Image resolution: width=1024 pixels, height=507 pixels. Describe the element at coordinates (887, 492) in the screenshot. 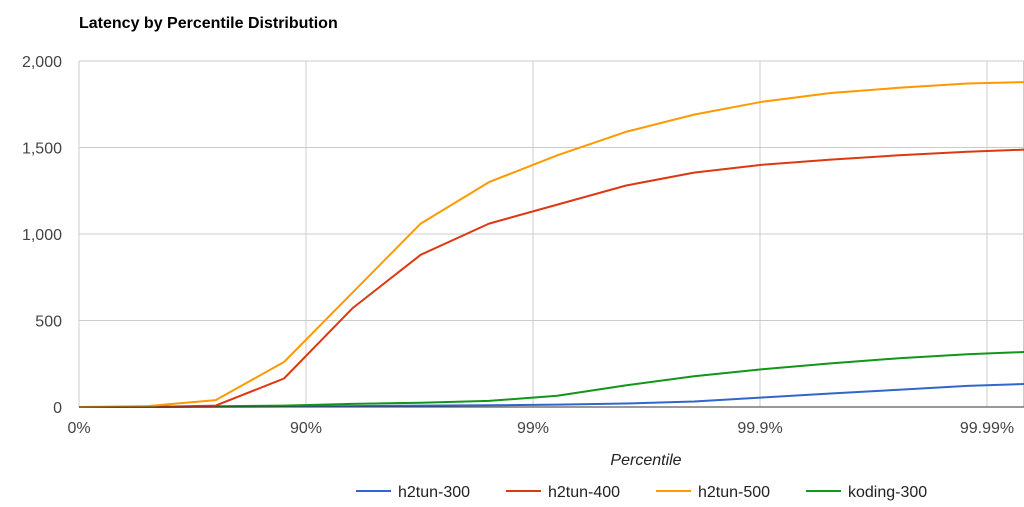

I see `legend-label-koding-300: koding-300` at that location.